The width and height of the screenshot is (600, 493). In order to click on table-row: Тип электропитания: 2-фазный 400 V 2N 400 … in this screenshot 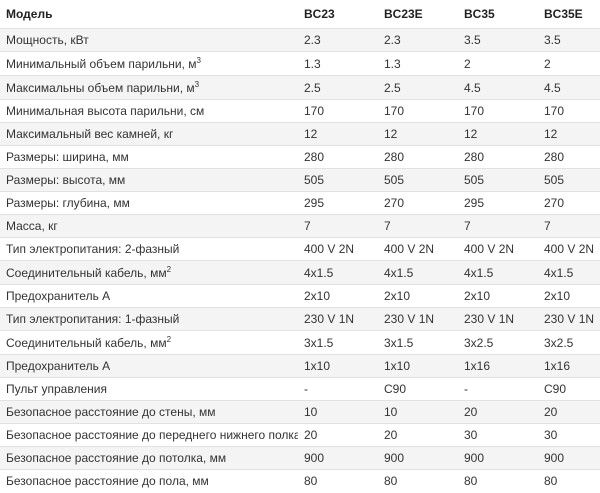, I will do `click(300, 249)`.